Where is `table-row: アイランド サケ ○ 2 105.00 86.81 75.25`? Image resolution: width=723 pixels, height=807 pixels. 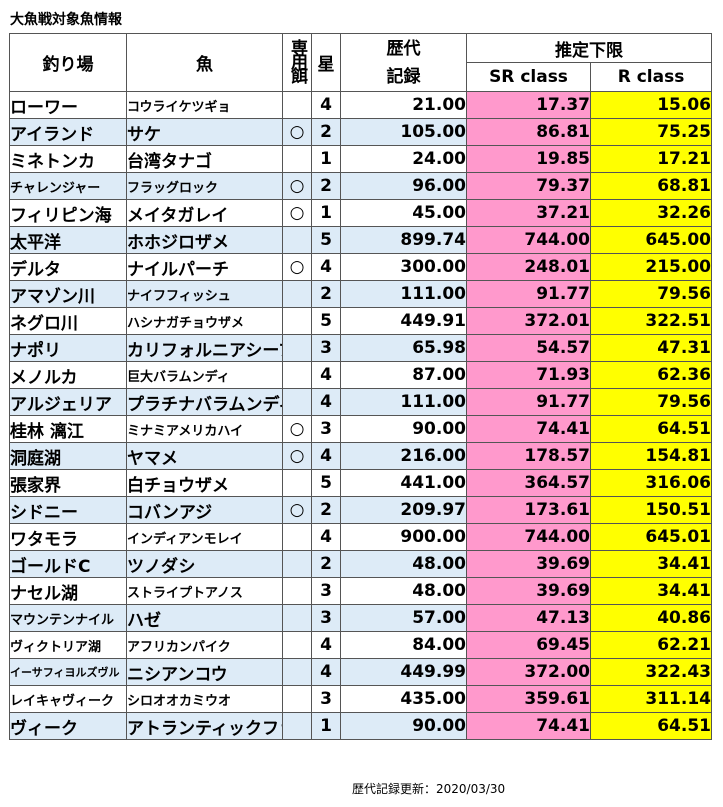 table-row: アイランド サケ ○ 2 105.00 86.81 75.25 is located at coordinates (360, 132).